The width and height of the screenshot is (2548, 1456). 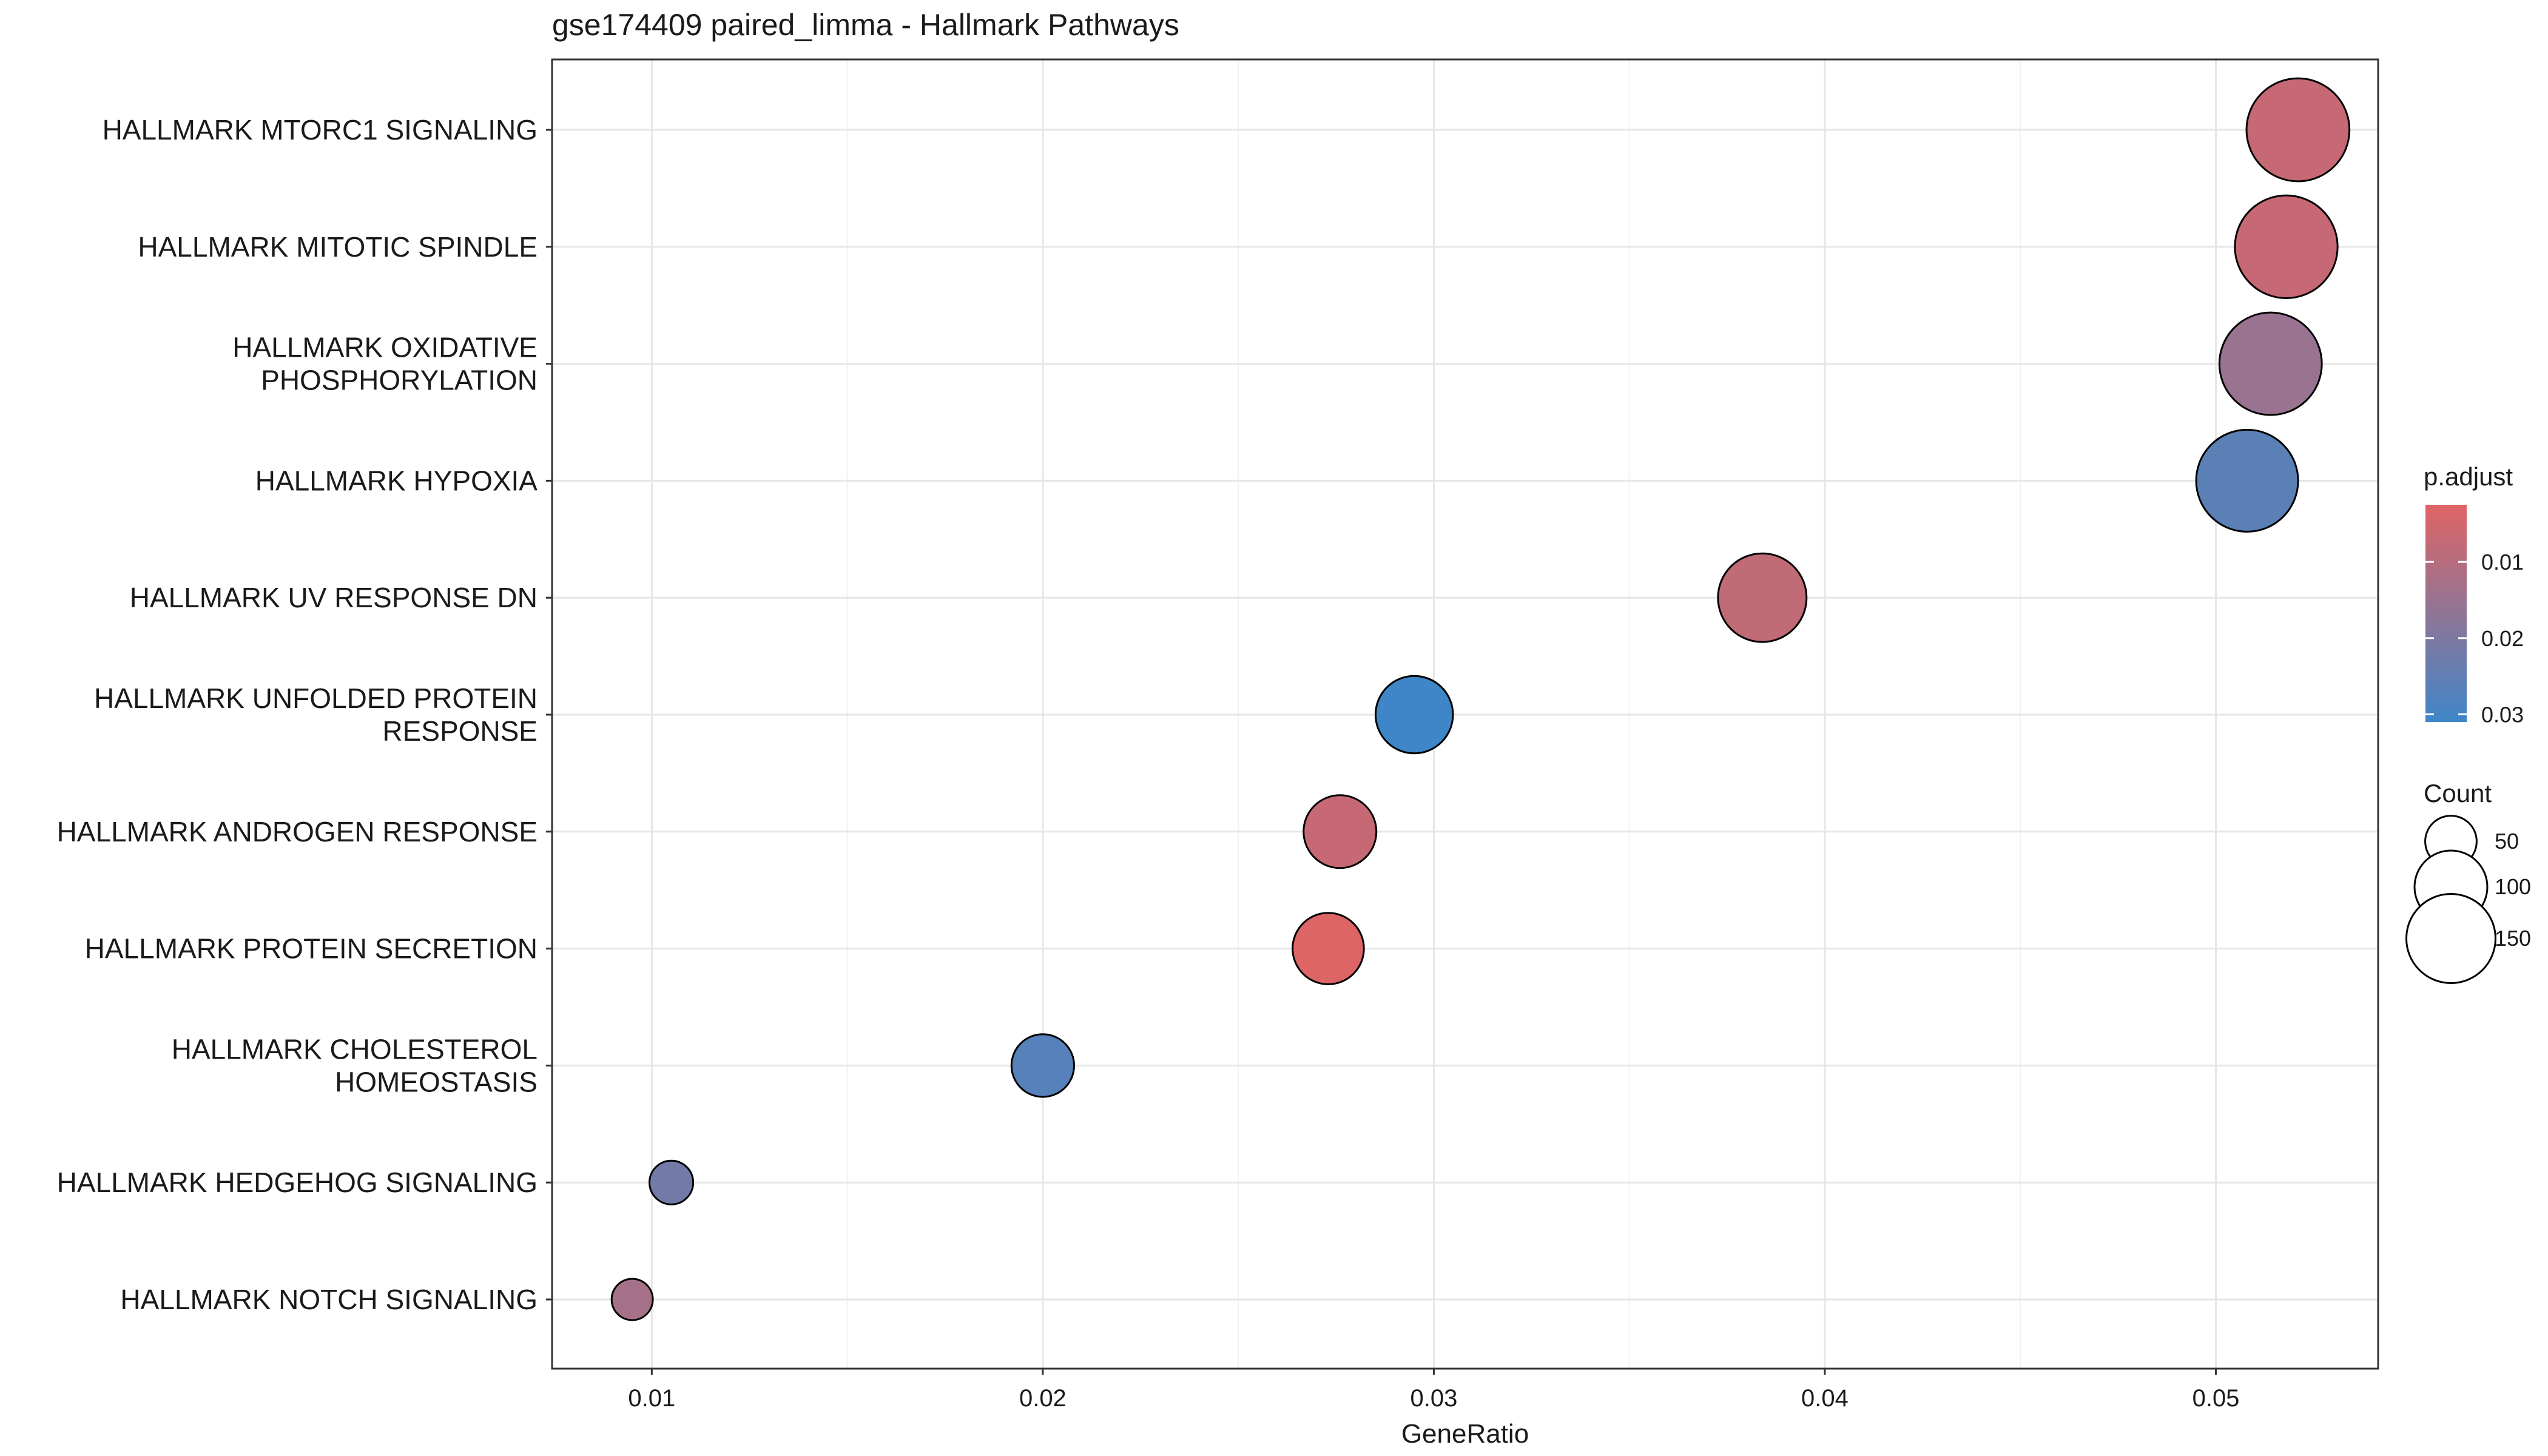 What do you see at coordinates (2507, 841) in the screenshot?
I see `size-legend-label: 50` at bounding box center [2507, 841].